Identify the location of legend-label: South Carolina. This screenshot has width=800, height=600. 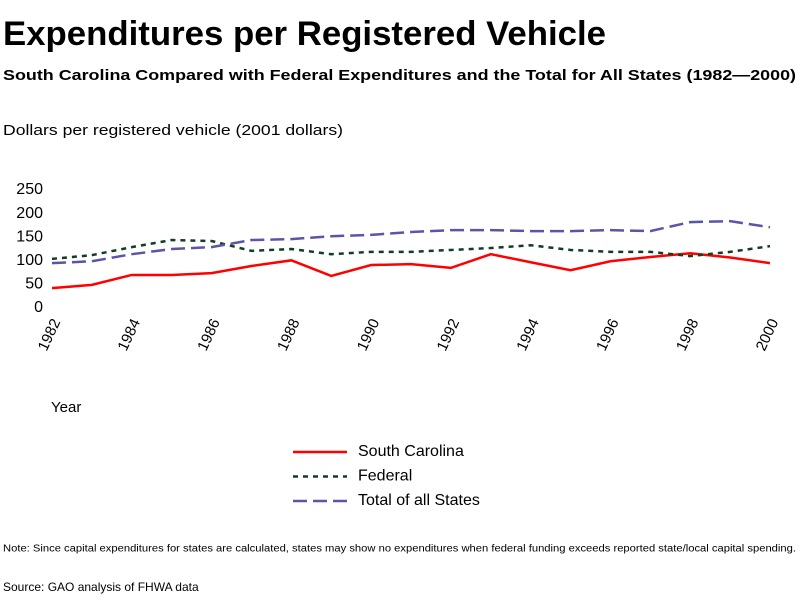
(411, 451).